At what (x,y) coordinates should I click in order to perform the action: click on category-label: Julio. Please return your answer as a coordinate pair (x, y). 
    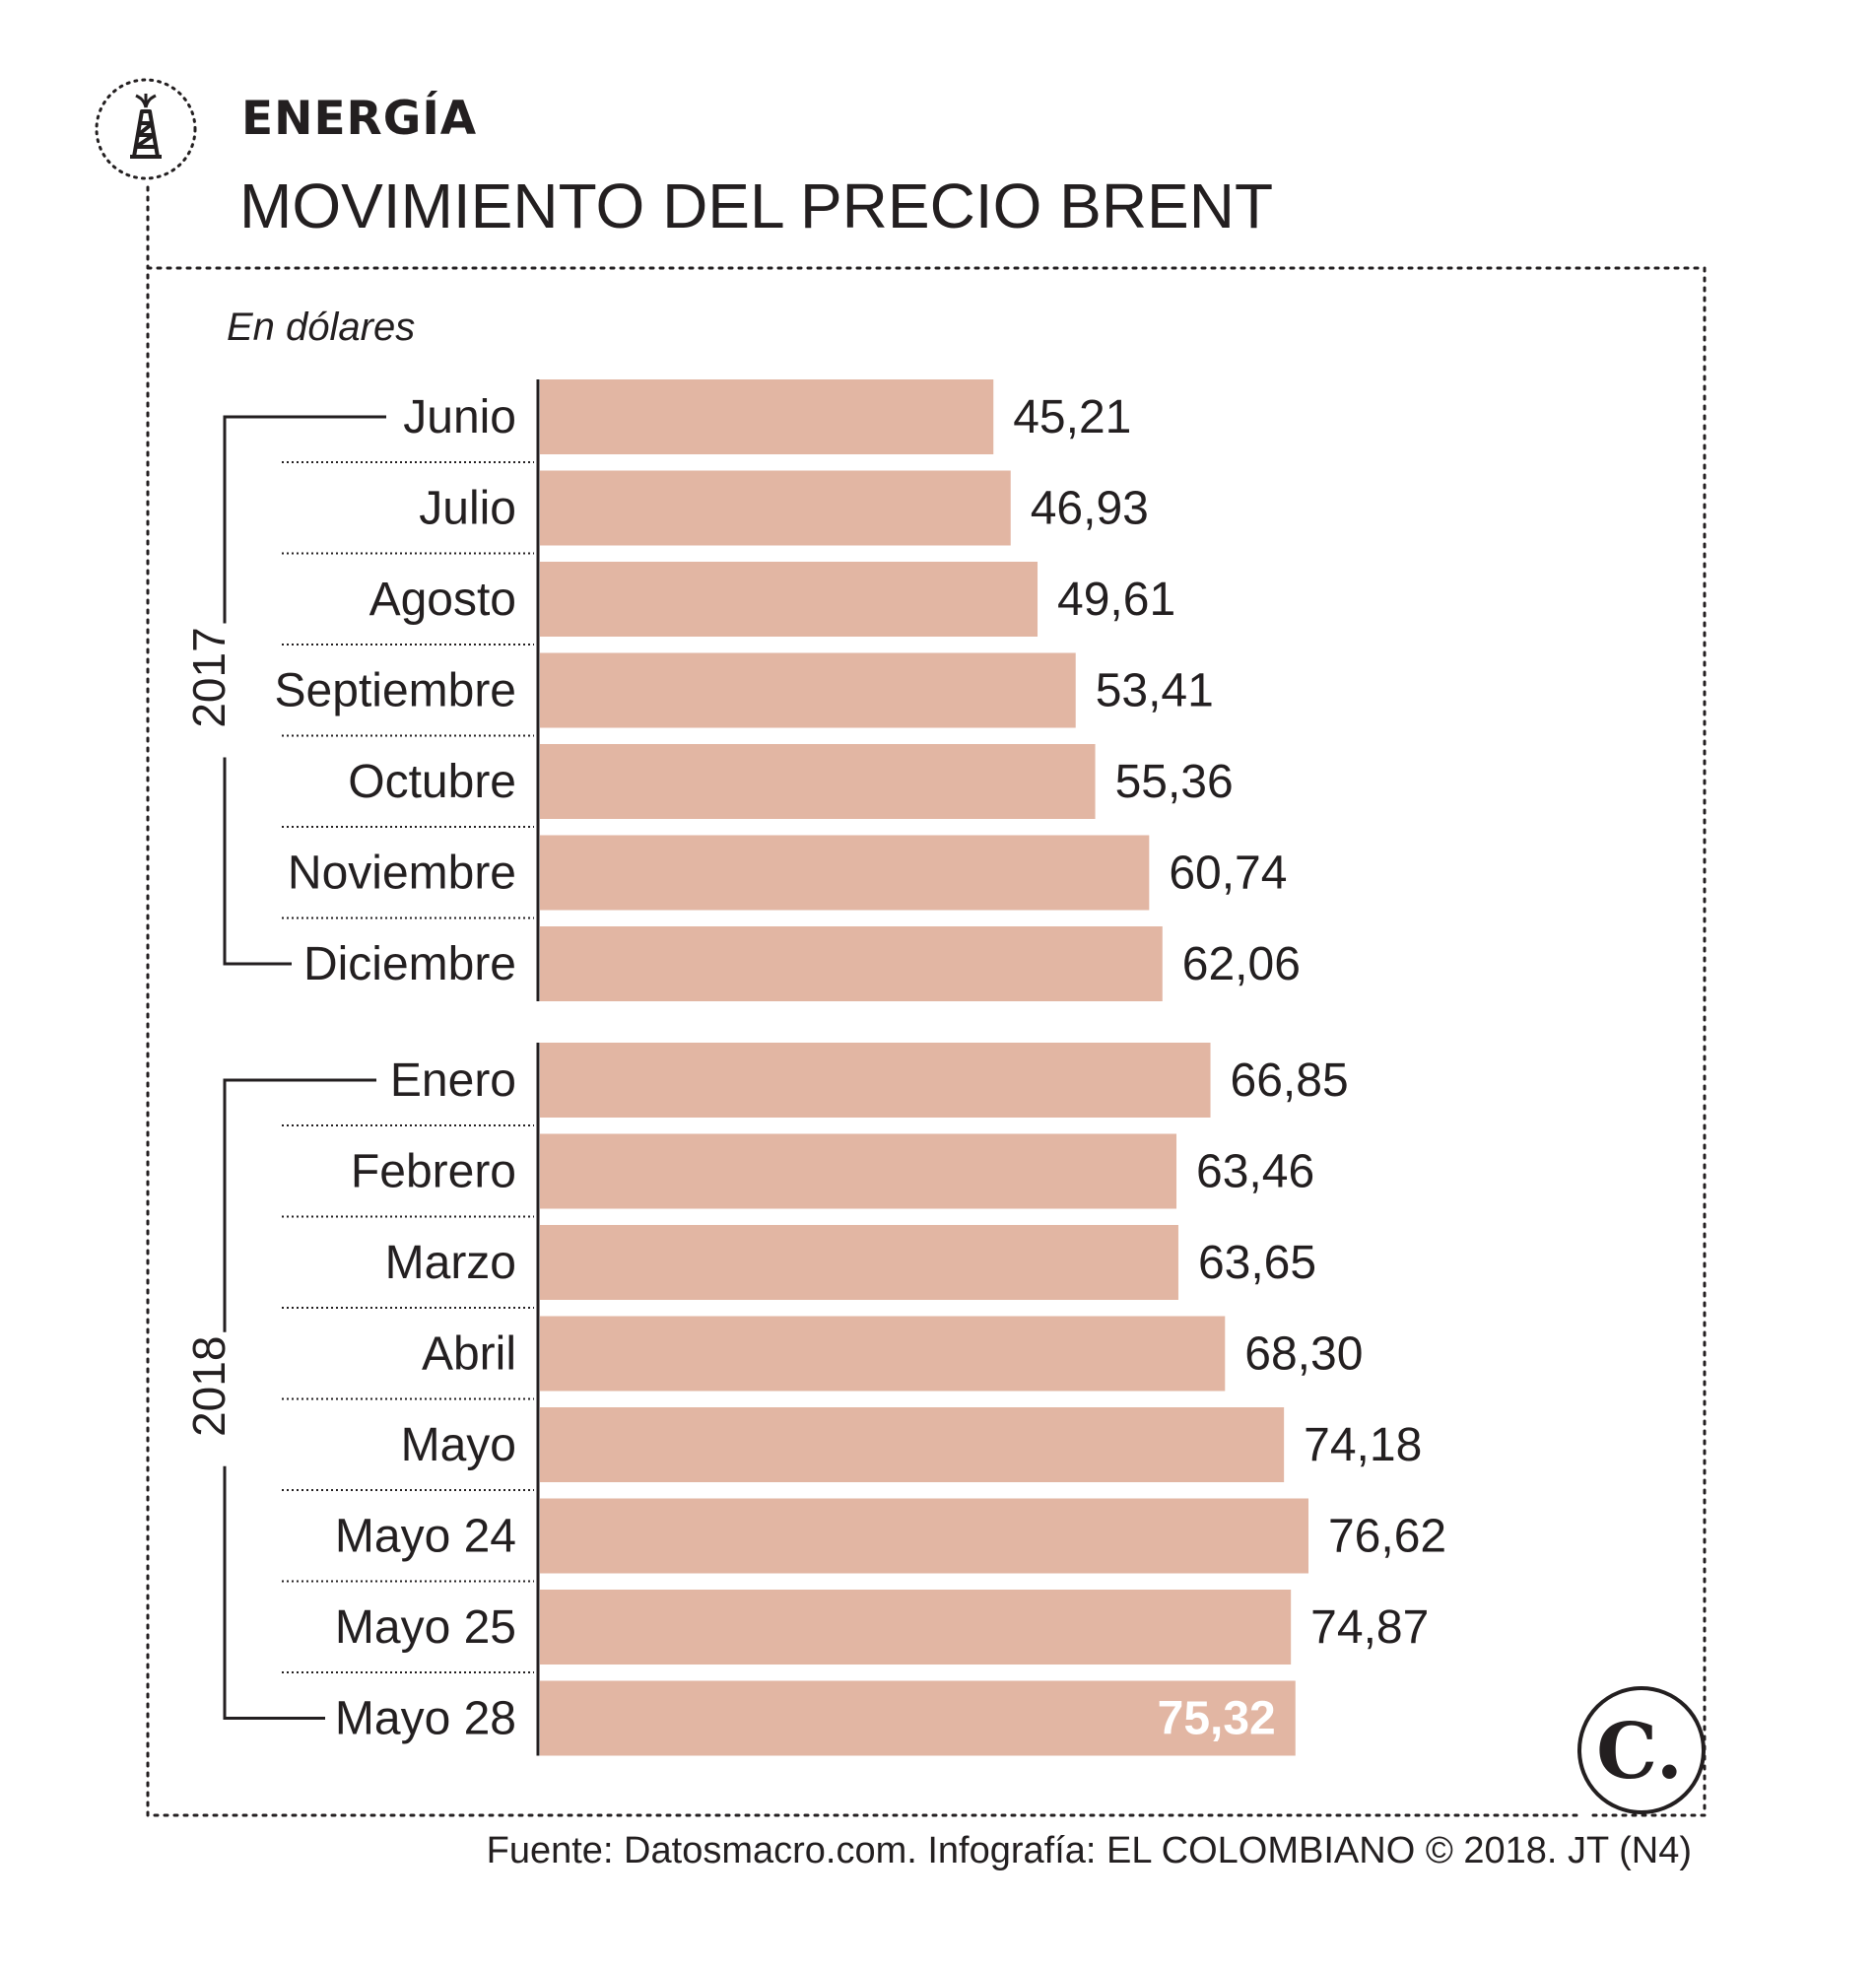
    Looking at the image, I should click on (468, 509).